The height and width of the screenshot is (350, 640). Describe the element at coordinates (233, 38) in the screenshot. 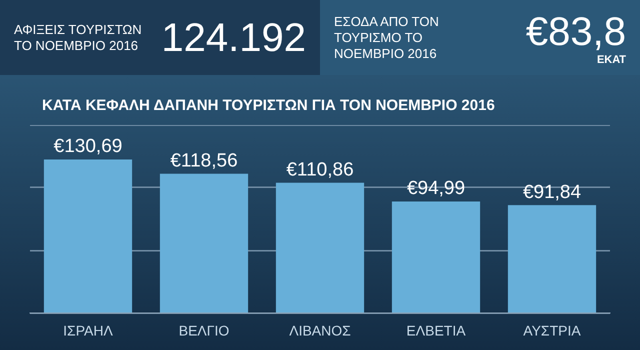

I see `text: 124.192` at that location.